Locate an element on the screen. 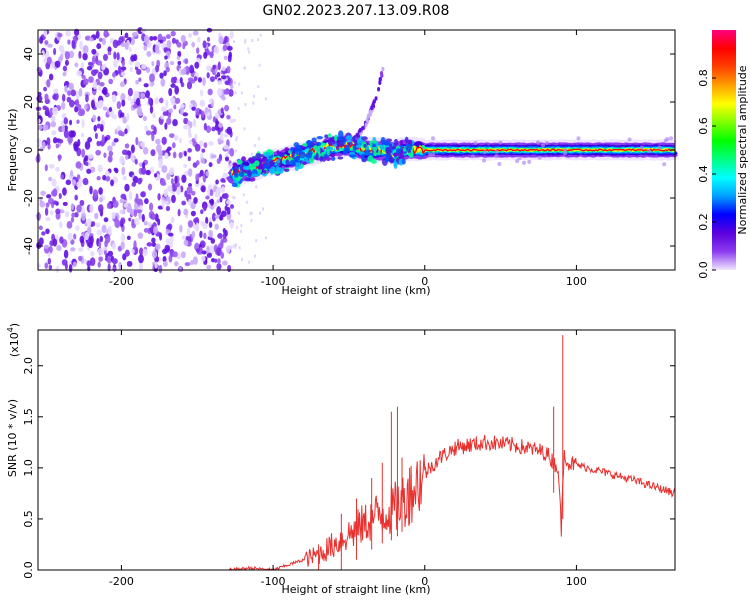 The image size is (750, 600). snr-x-tick-label: -100 is located at coordinates (273, 581).